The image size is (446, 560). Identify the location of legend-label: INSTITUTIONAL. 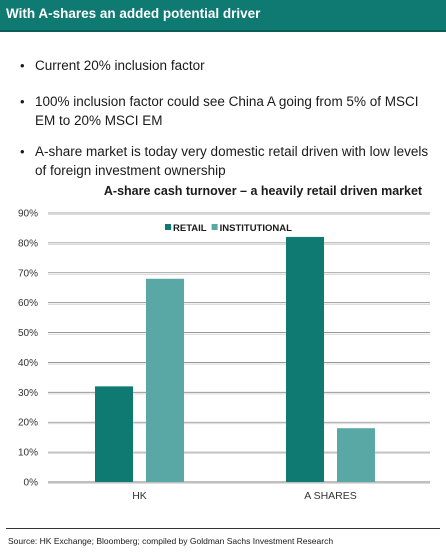
(256, 228).